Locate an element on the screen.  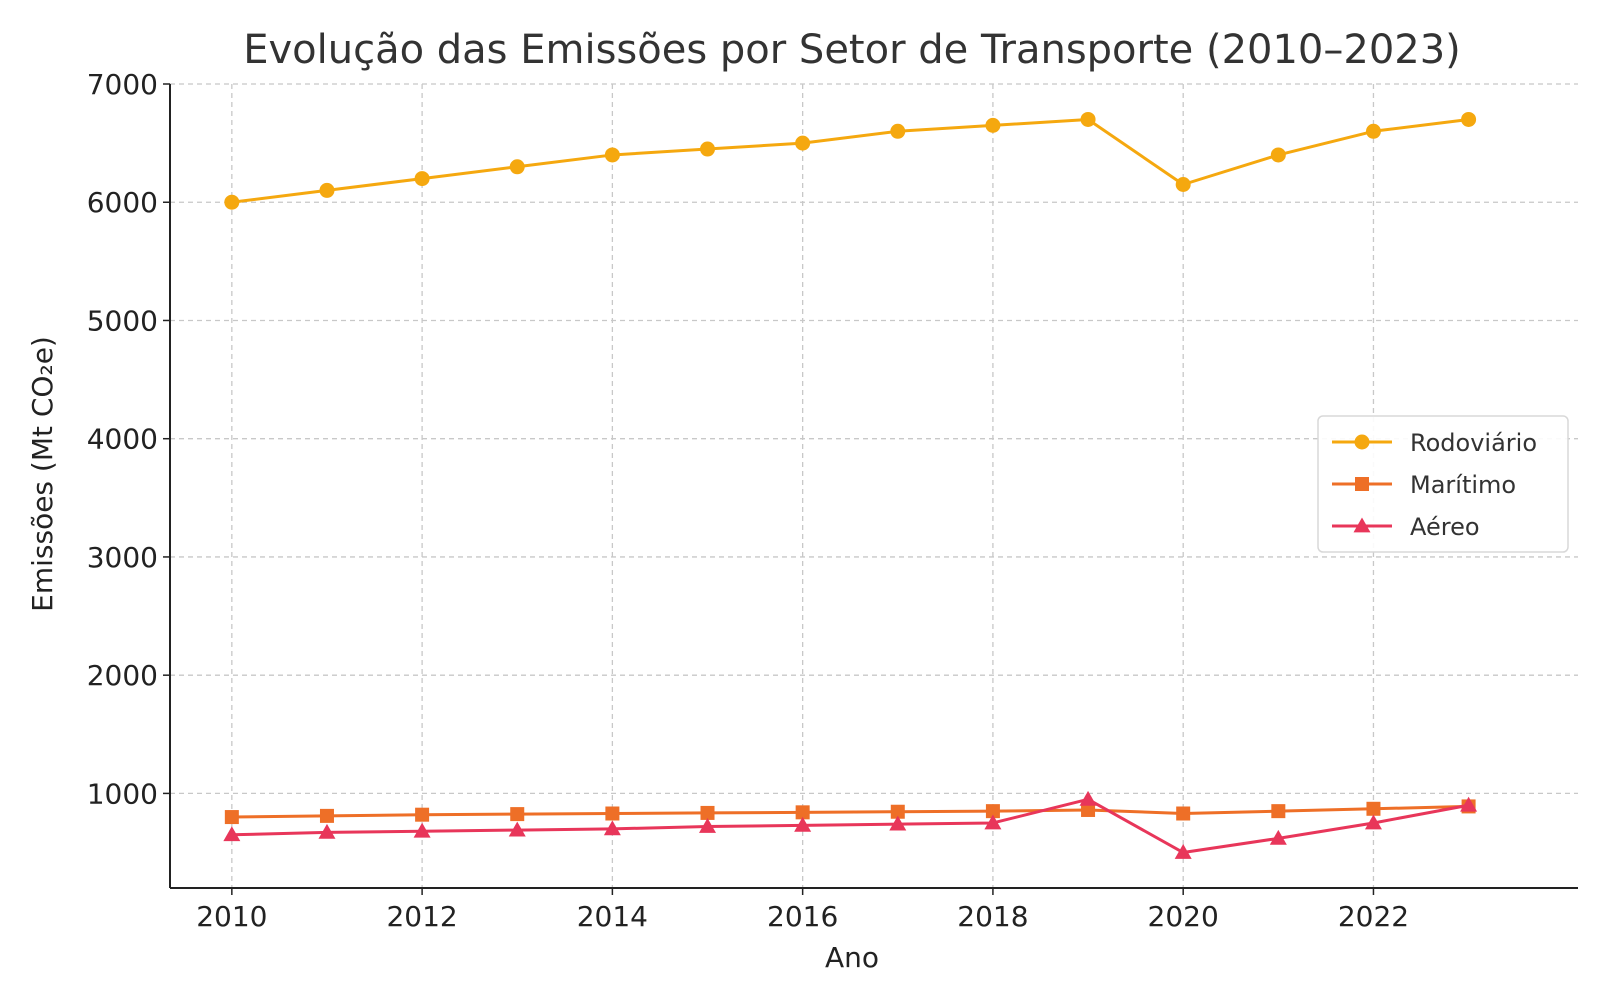
legend: Rodoviário Marítimo Aéreo is located at coordinates (1443, 484).